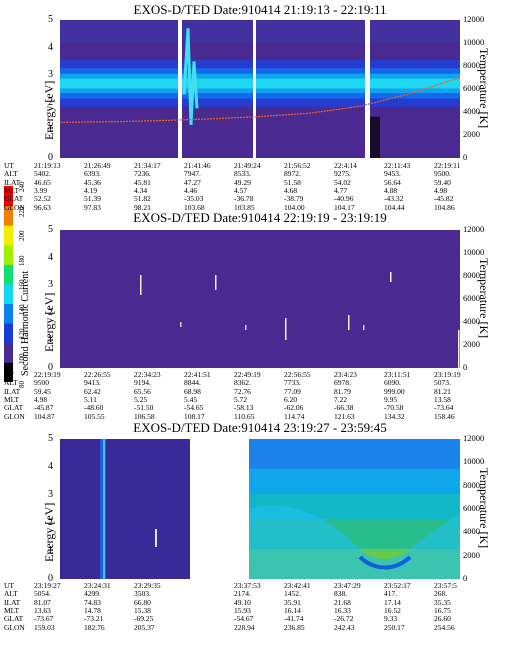 Image resolution: width=505 pixels, height=649 pixels. I want to click on ephemeris-value: -40.96, so click(344, 199).